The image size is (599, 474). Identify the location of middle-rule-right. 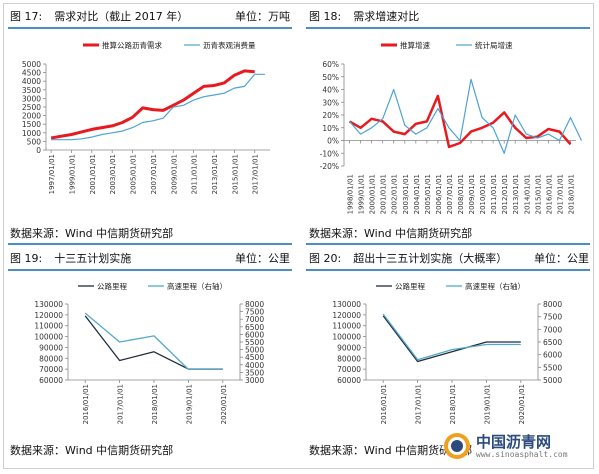
(448, 244).